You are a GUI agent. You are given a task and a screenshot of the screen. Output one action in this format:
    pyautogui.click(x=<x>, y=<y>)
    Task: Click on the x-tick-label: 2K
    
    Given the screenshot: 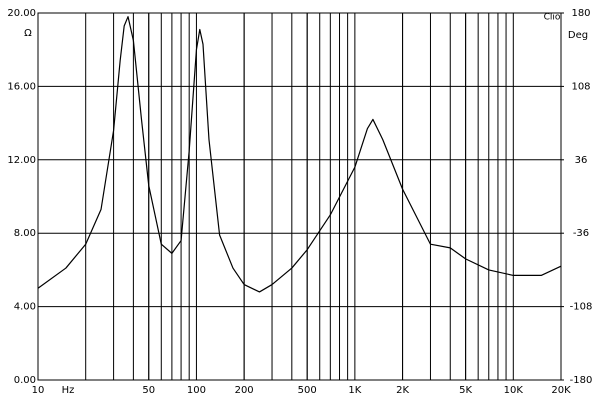 What is the action you would take?
    pyautogui.click(x=402, y=390)
    